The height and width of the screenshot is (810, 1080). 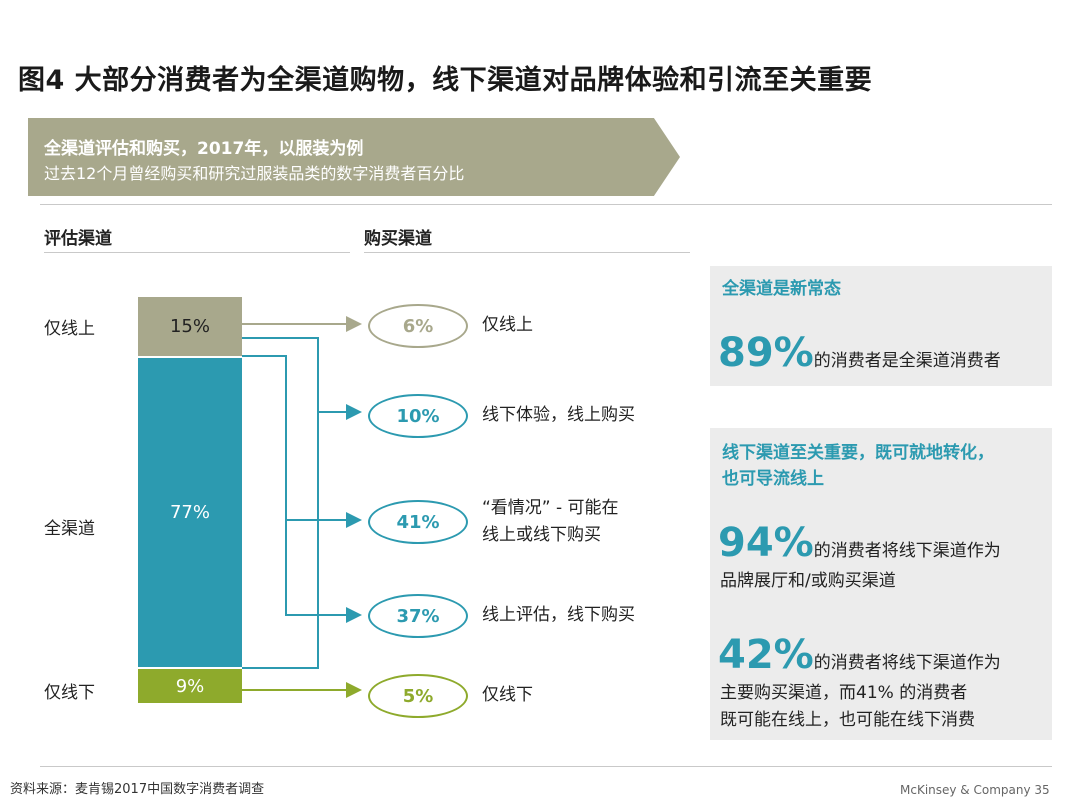 What do you see at coordinates (558, 615) in the screenshot?
I see `purchase-label-online-eval: 线上评估，线下购买` at bounding box center [558, 615].